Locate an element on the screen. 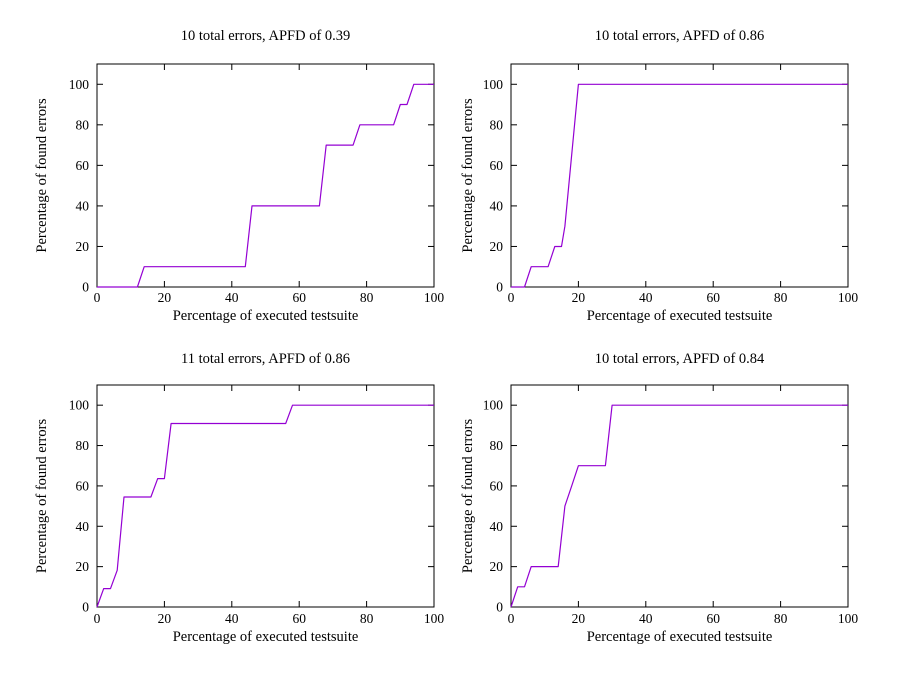  chart-title: 11 total errors, APFD of 0.86 is located at coordinates (265, 359).